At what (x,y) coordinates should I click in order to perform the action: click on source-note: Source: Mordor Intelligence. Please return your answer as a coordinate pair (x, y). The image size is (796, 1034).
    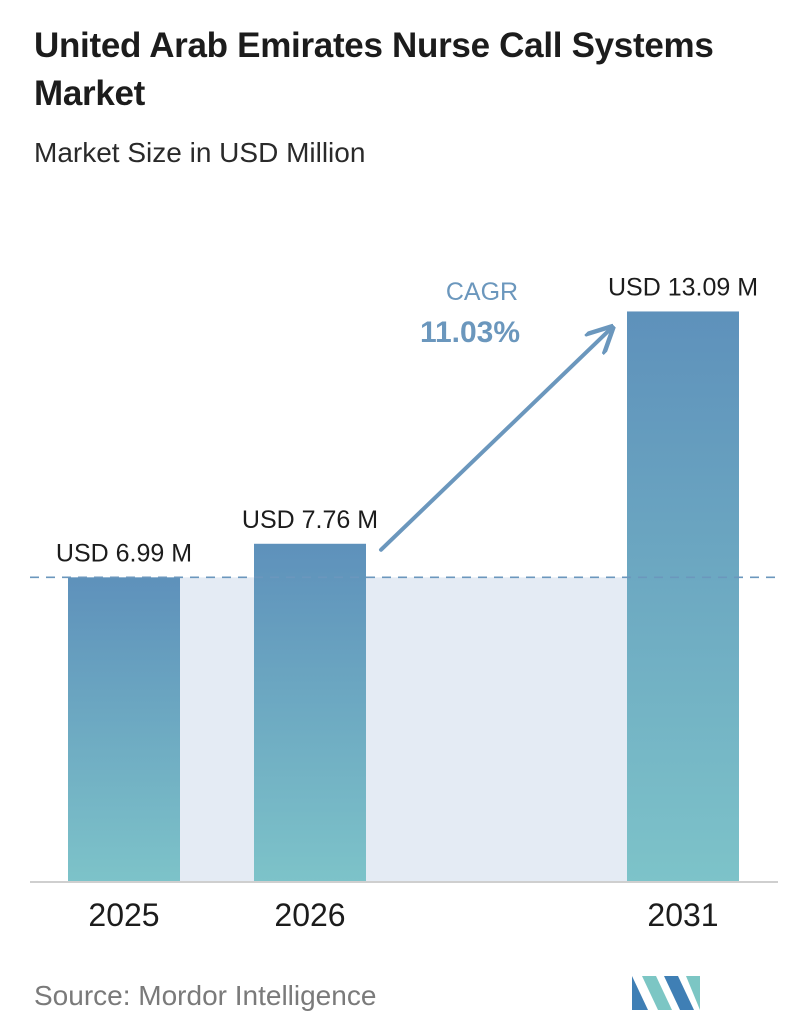
    Looking at the image, I should click on (205, 995).